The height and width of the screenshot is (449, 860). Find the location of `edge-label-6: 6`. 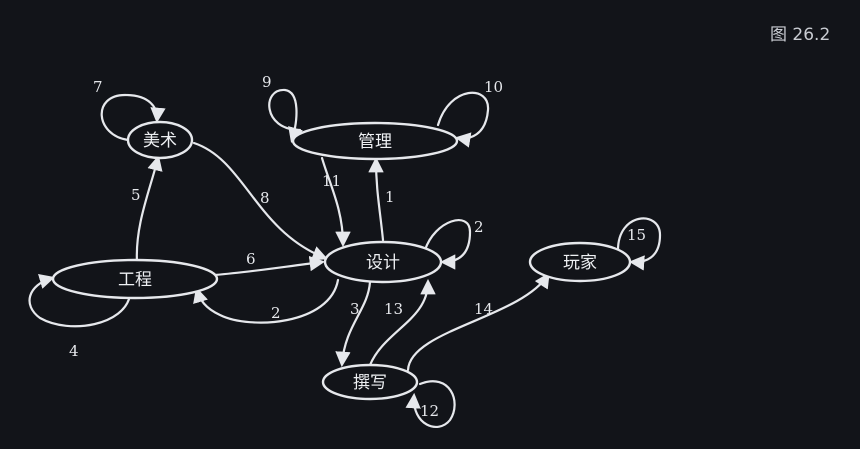

edge-label-6: 6 is located at coordinates (251, 259).